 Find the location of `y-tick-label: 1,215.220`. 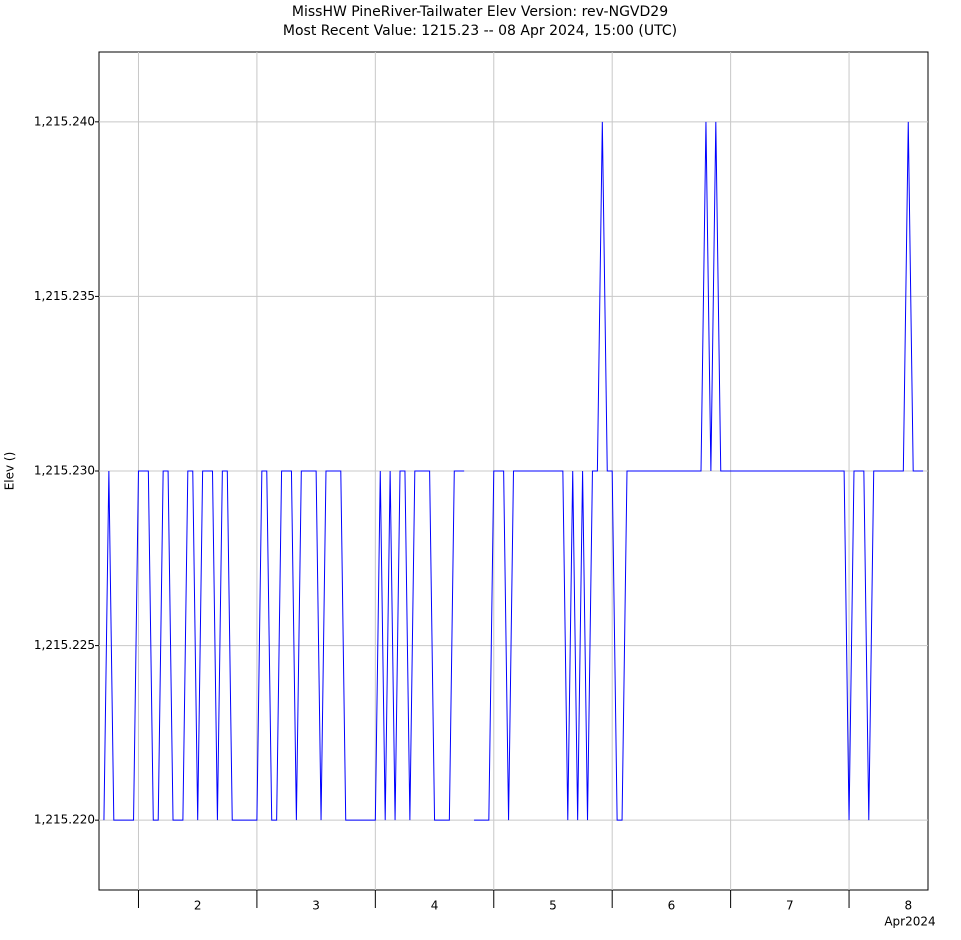

y-tick-label: 1,215.220 is located at coordinates (64, 820).